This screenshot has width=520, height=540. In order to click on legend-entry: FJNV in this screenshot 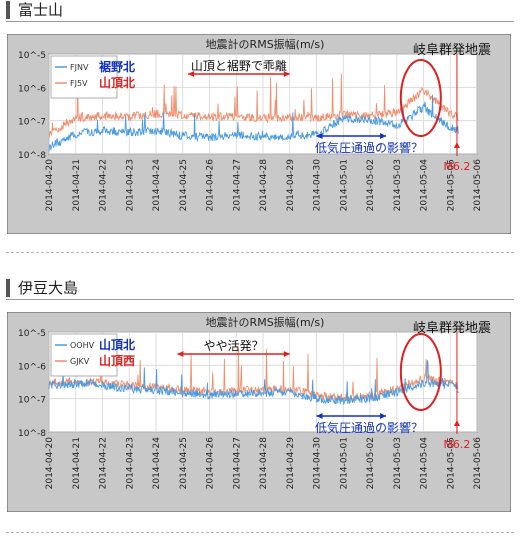, I will do `click(79, 67)`.